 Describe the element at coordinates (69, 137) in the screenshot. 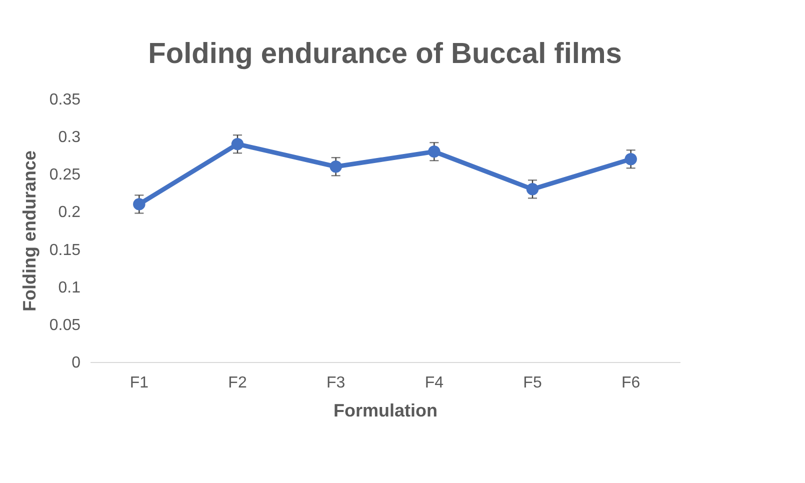

I see `y-tick-label: 0.3` at that location.